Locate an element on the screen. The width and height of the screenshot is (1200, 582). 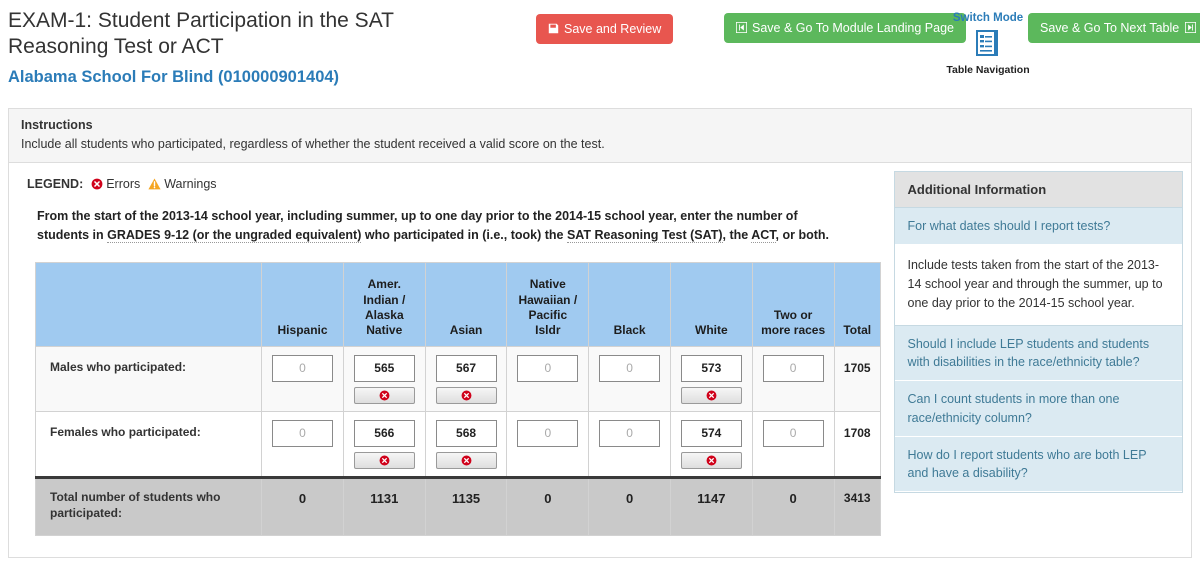
switch-mode-control: Switch Mode Table Navigation is located at coordinates (988, 44).